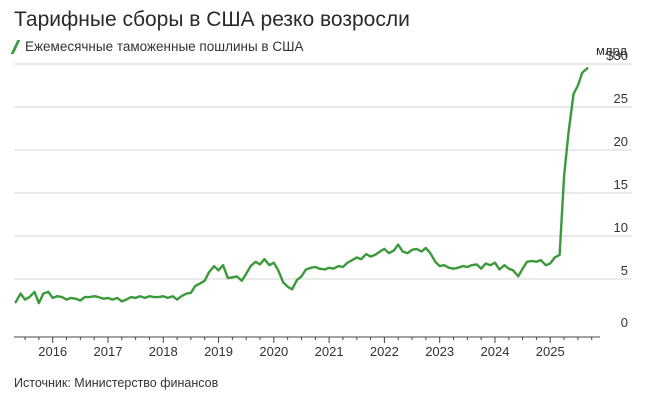 This screenshot has height=400, width=645. I want to click on x-tick-label: 2017, so click(108, 351).